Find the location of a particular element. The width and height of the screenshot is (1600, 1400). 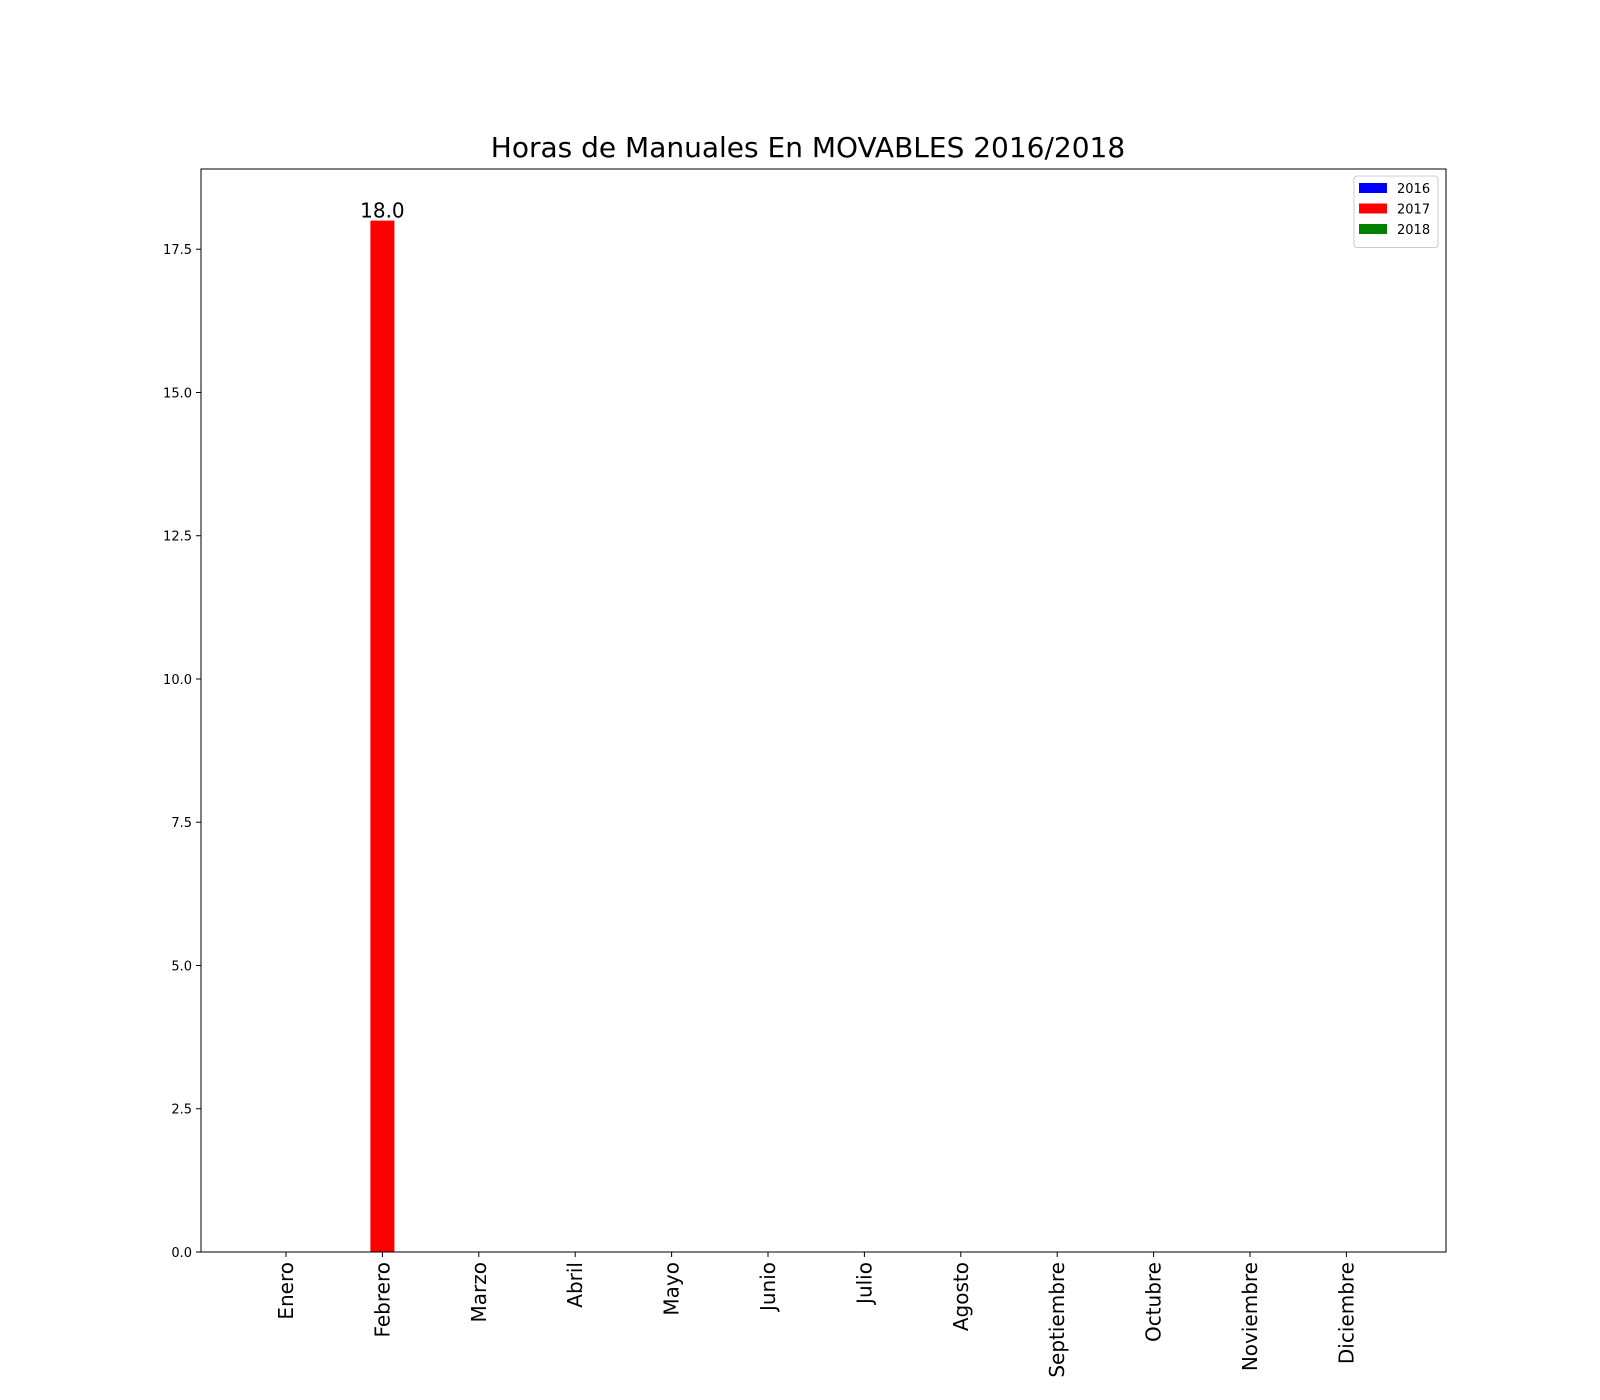

legend-label-2017: 2017 is located at coordinates (1413, 210).